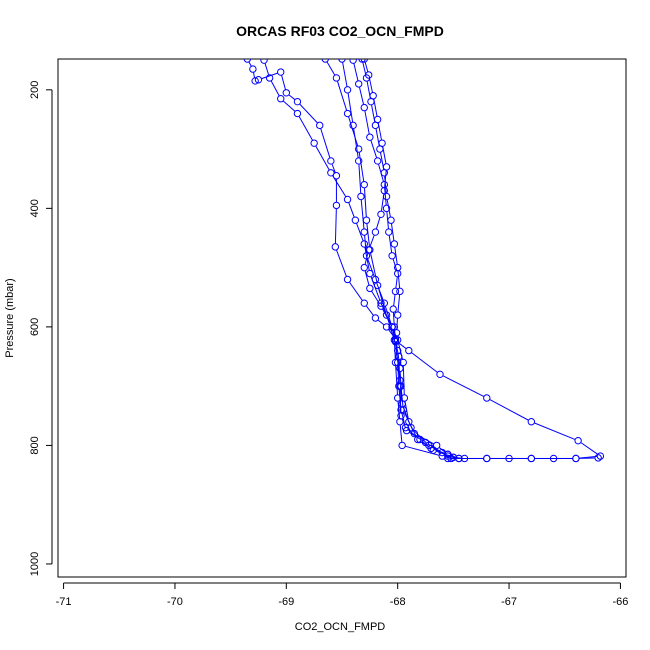  I want to click on y-axis-label: Pressure (mbar), so click(10, 317).